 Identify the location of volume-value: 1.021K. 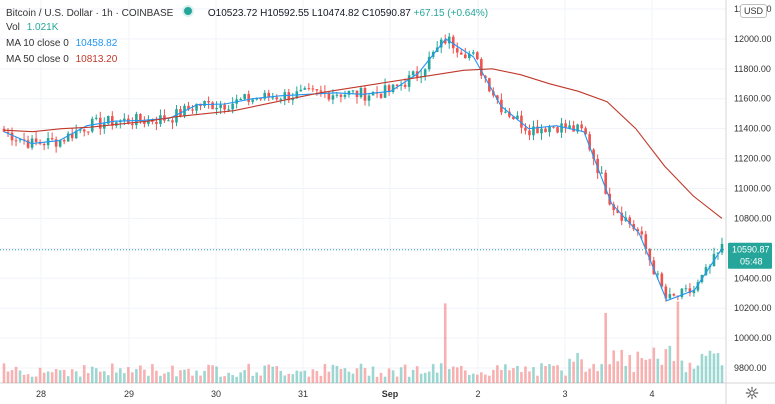
(42, 27).